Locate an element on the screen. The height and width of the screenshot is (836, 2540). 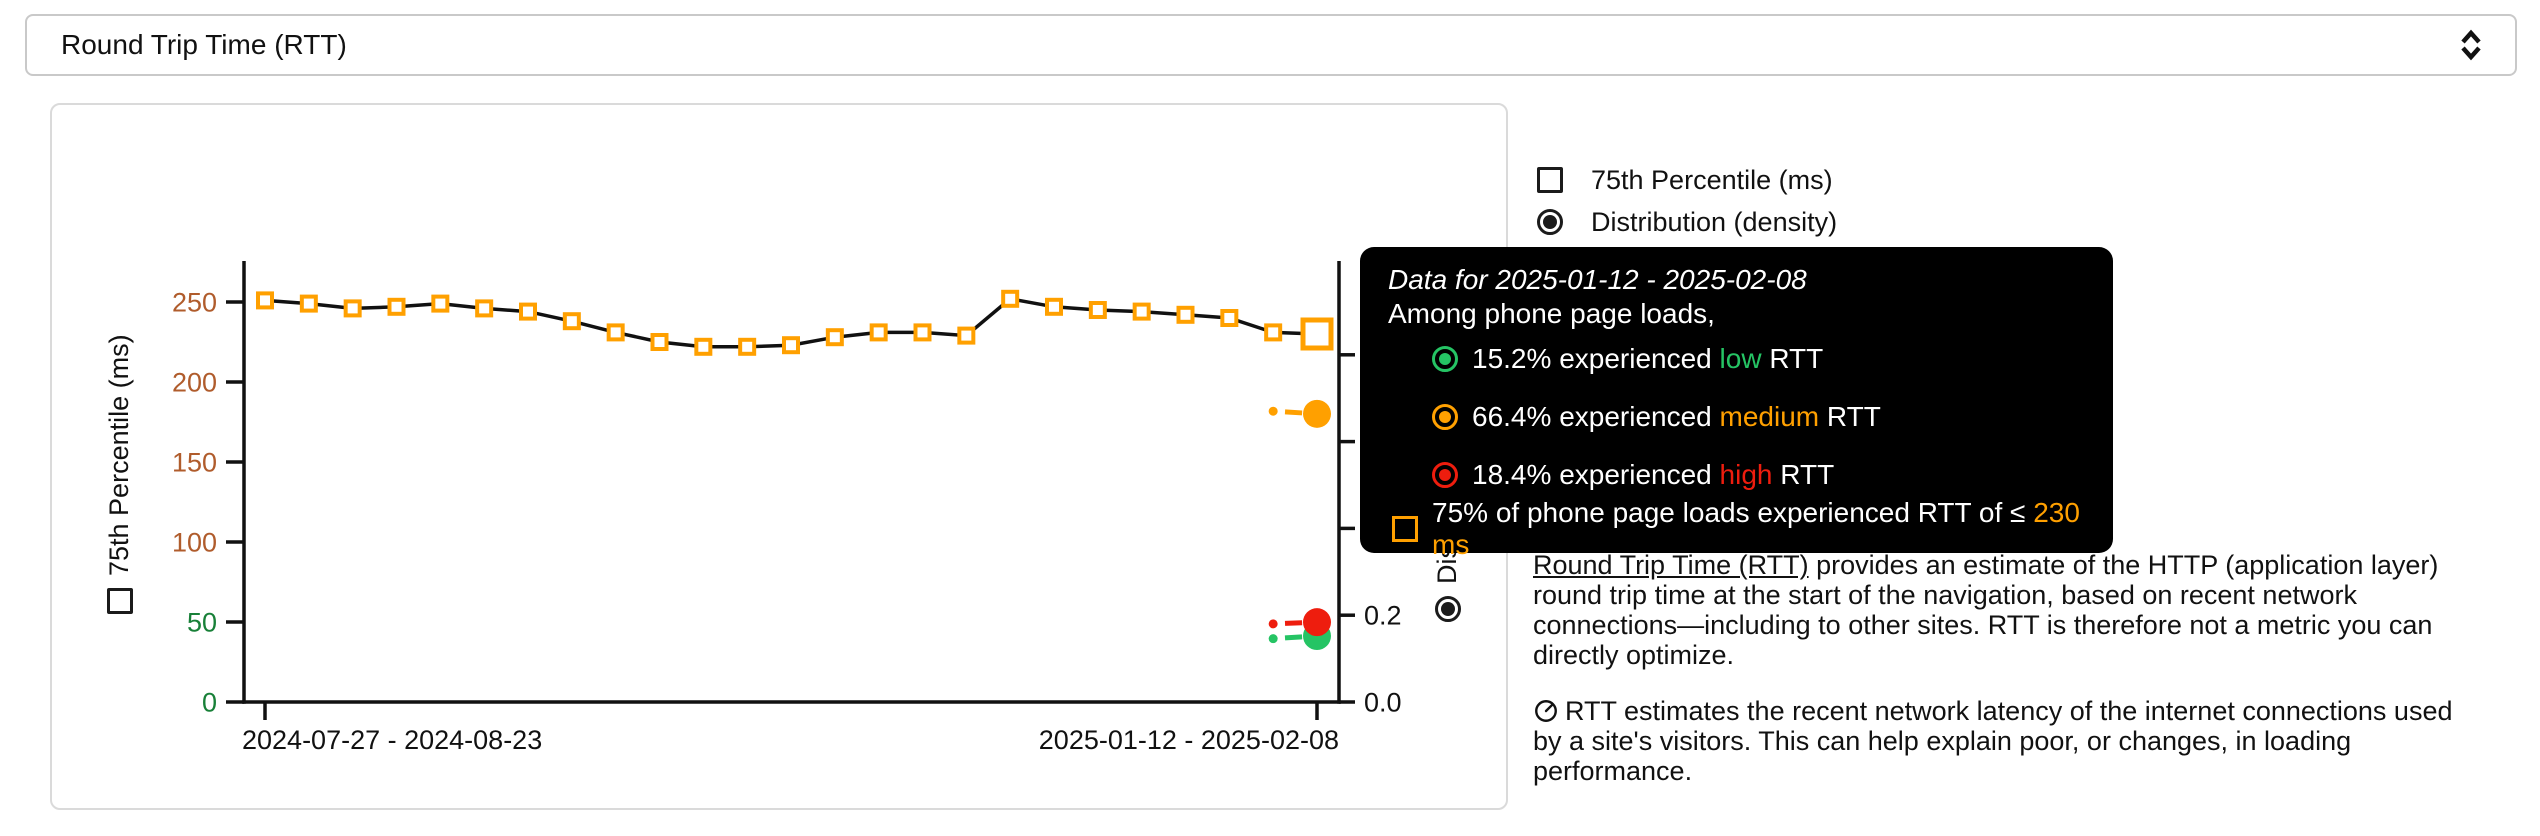
metric-selector: Round Trip Time (RTT) is located at coordinates (1271, 45).